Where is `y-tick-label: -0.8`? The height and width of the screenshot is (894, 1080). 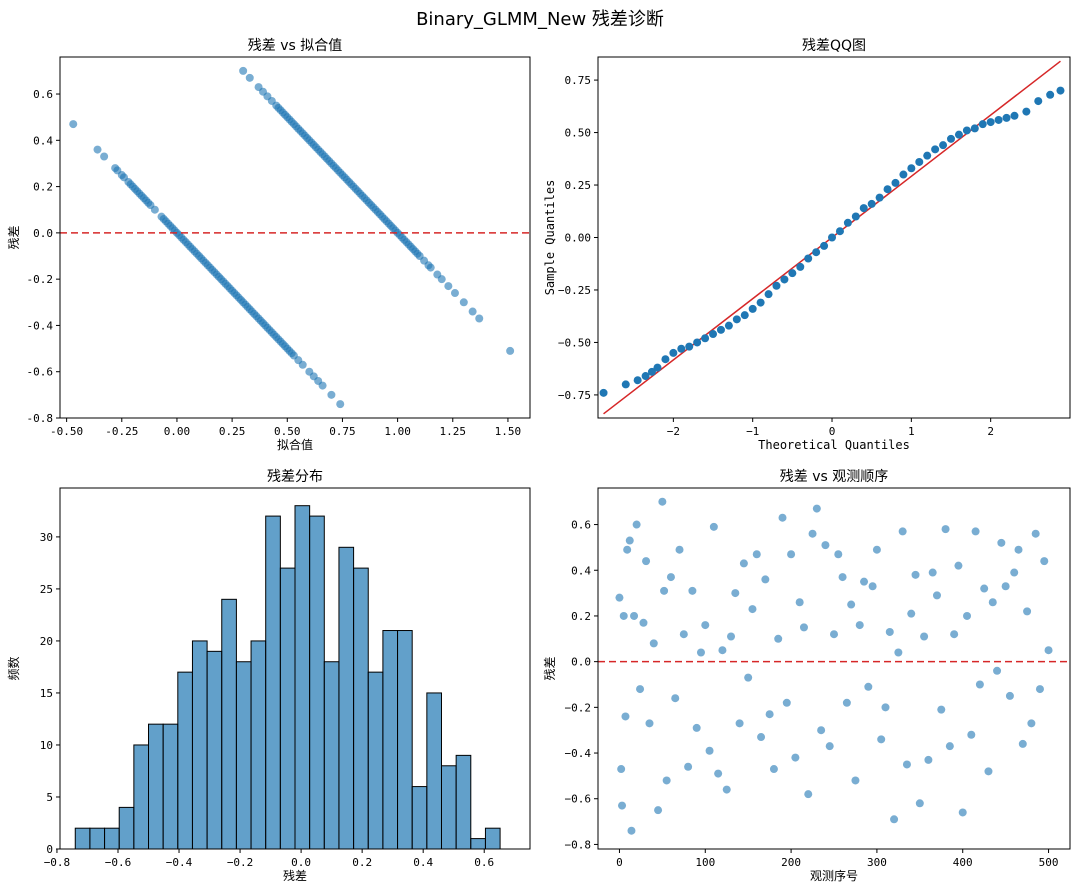 y-tick-label: -0.8 is located at coordinates (40, 418).